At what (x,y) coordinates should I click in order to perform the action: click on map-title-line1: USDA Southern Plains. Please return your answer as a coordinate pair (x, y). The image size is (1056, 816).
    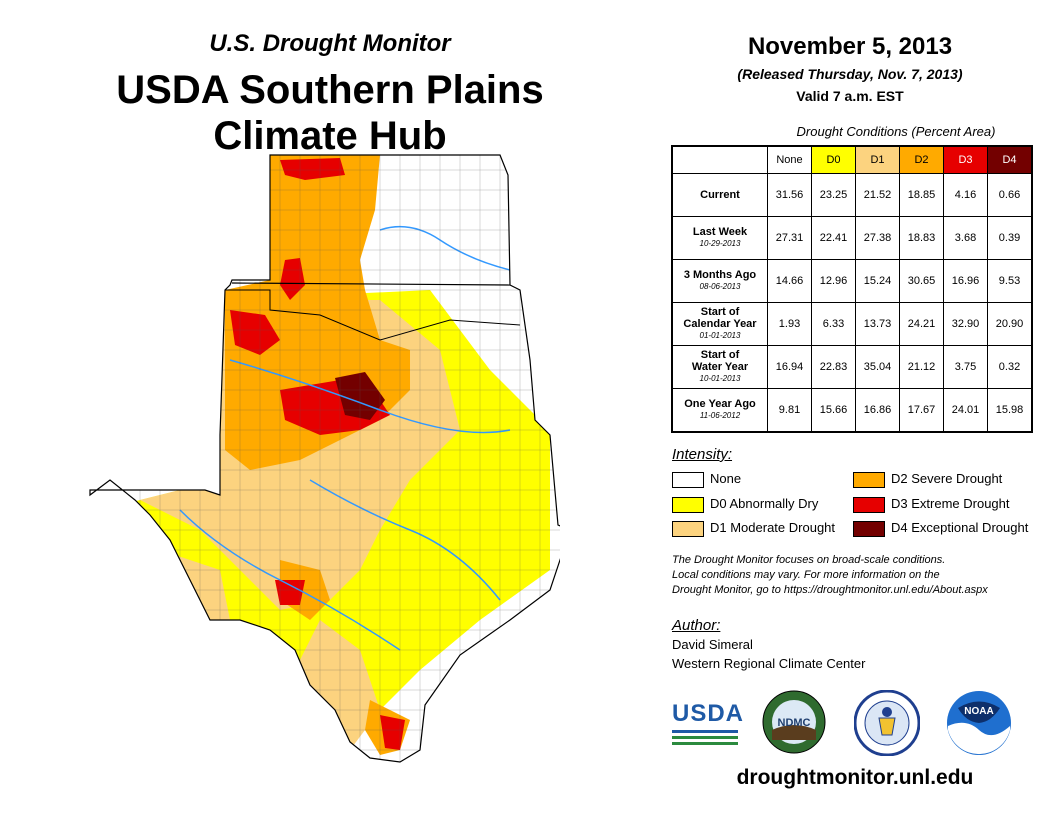
    Looking at the image, I should click on (330, 90).